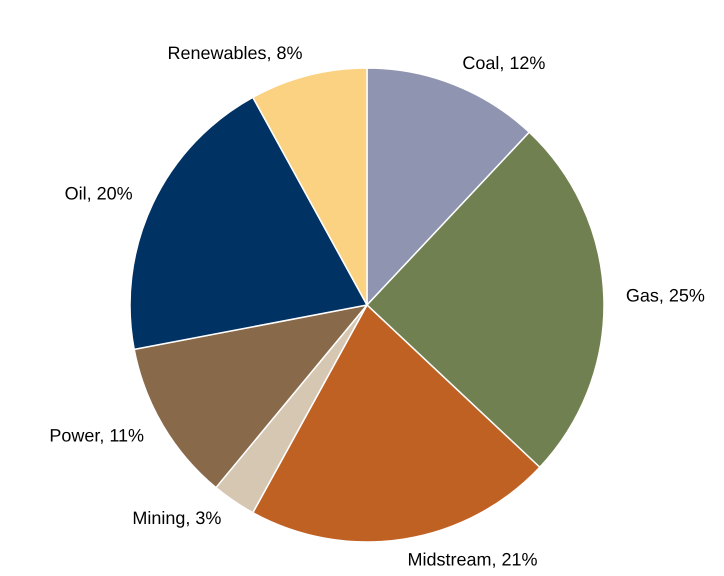 Image resolution: width=724 pixels, height=576 pixels. Describe the element at coordinates (504, 62) in the screenshot. I see `slice-label: Coal, 12%` at that location.